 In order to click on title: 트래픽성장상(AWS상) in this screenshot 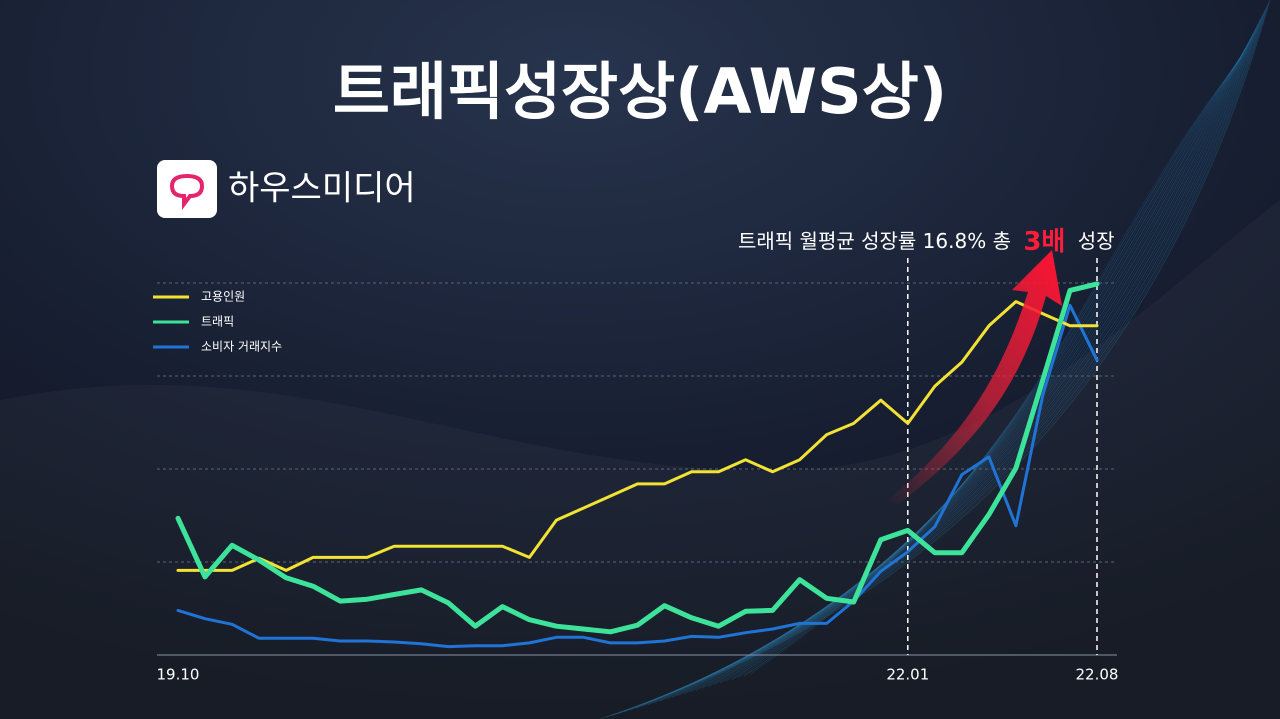, I will do `click(640, 91)`.